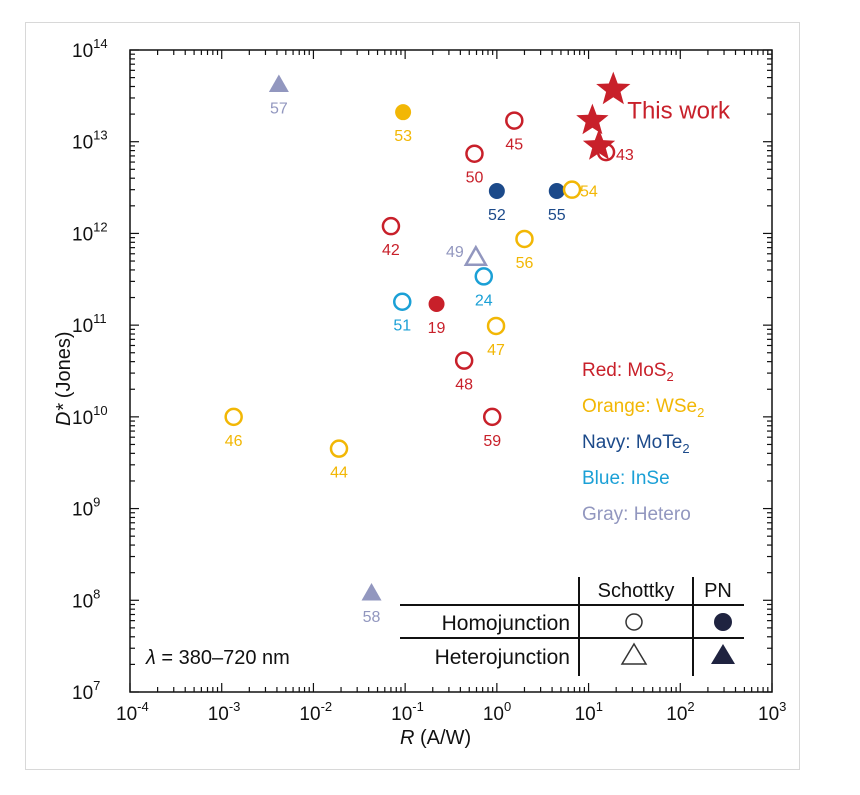 The width and height of the screenshot is (860, 795). Describe the element at coordinates (636, 514) in the screenshot. I see `color-legend-gray: Gray: Hetero` at that location.